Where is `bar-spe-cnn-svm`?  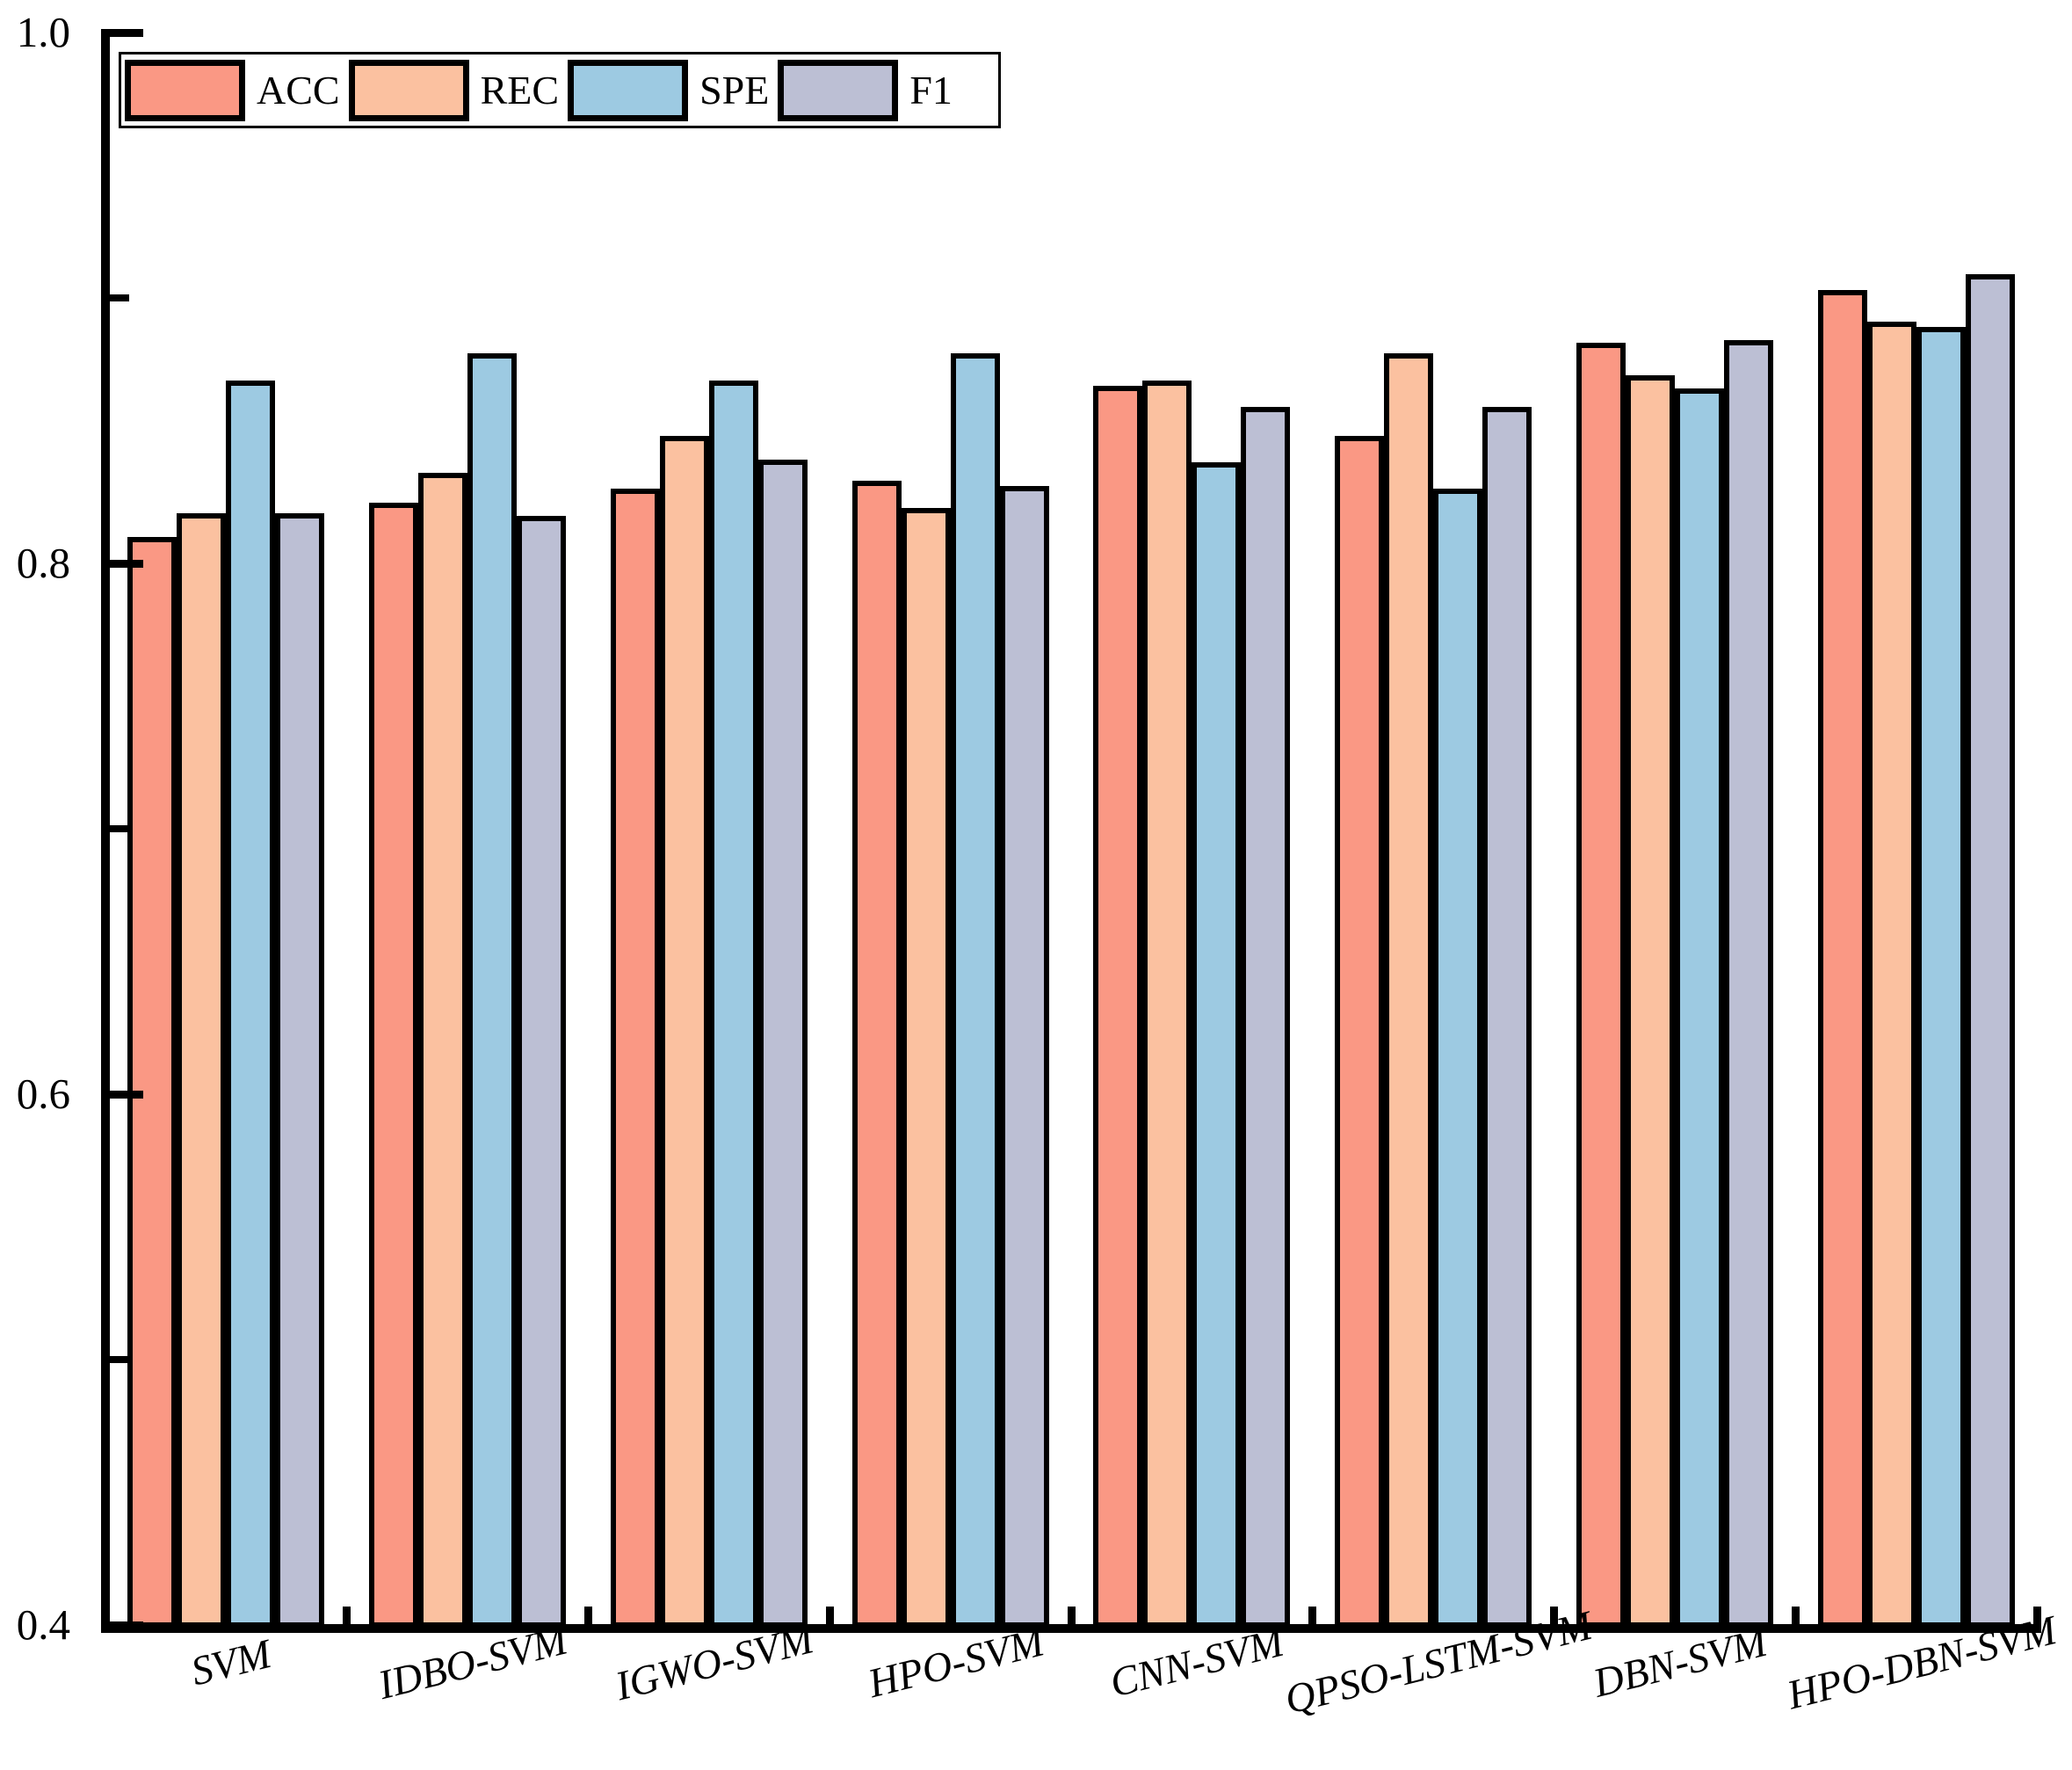
bar-spe-cnn-svm is located at coordinates (1217, 1045).